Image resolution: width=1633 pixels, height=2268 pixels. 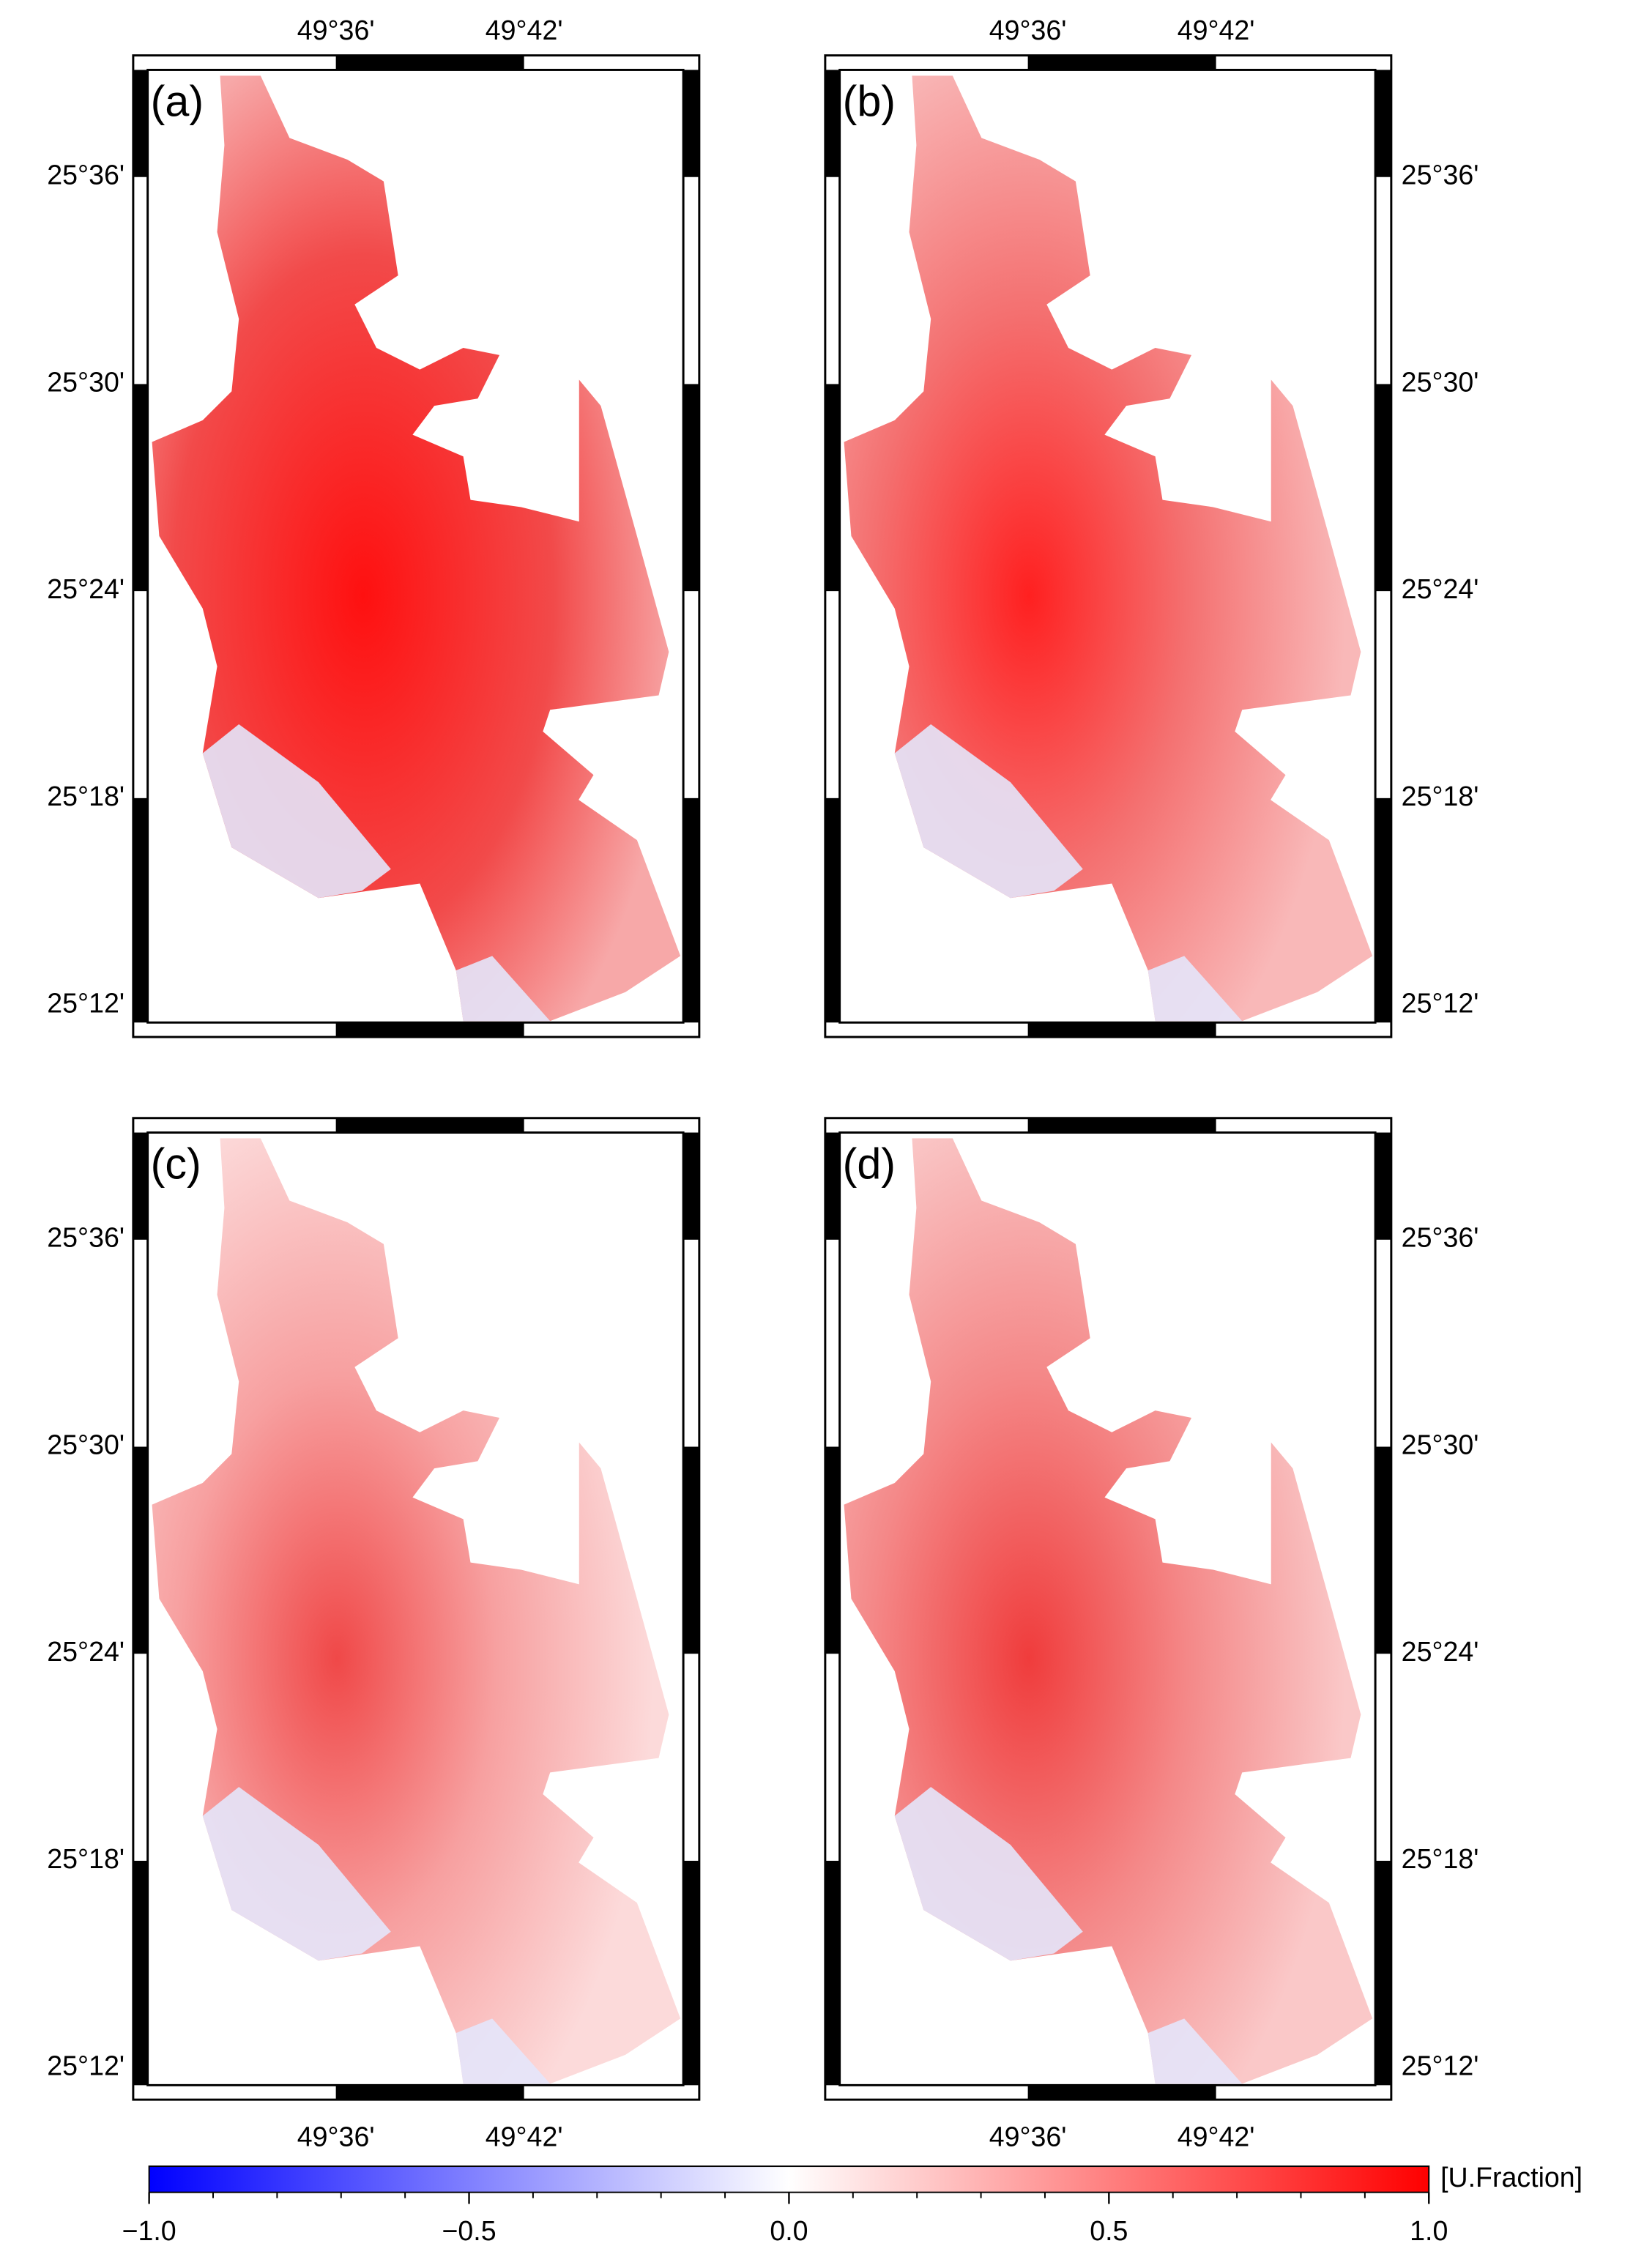 I want to click on colorbar-tick-label: −0.5, so click(x=469, y=2230).